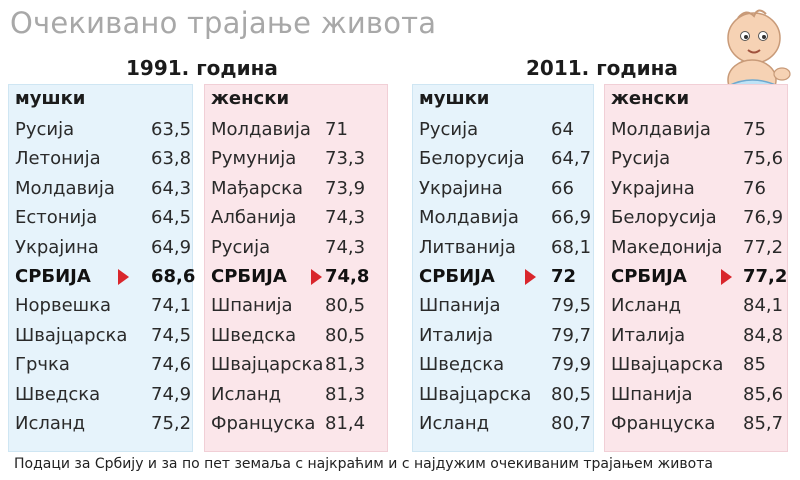  I want to click on life-expectancy-value: 75,2, so click(171, 423).